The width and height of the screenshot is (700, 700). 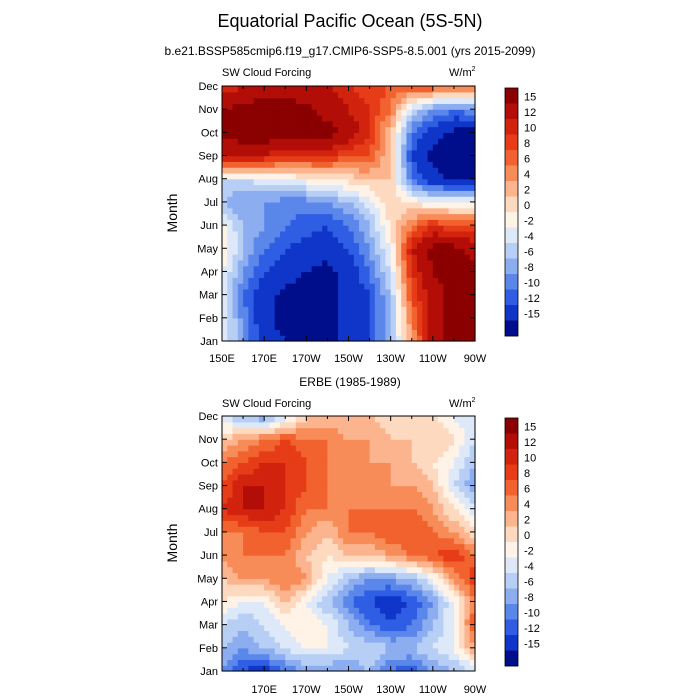 I want to click on y-tick-label: May, so click(x=207, y=579).